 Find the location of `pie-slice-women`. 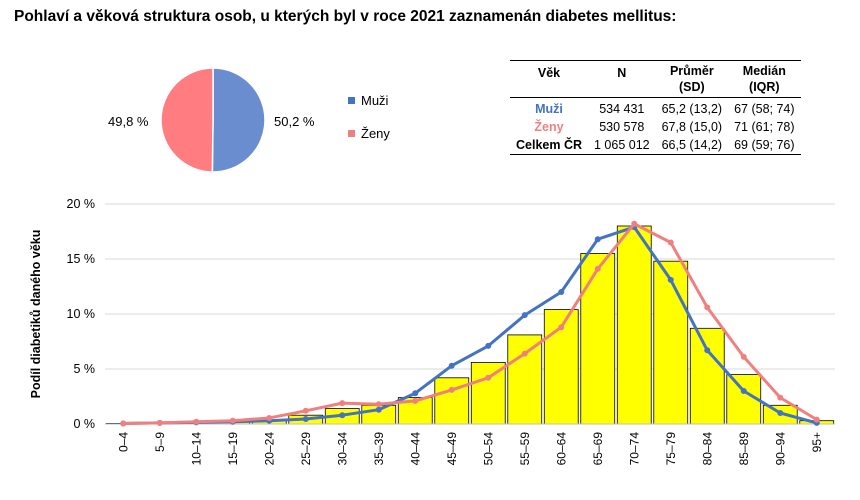

pie-slice-women is located at coordinates (187, 120).